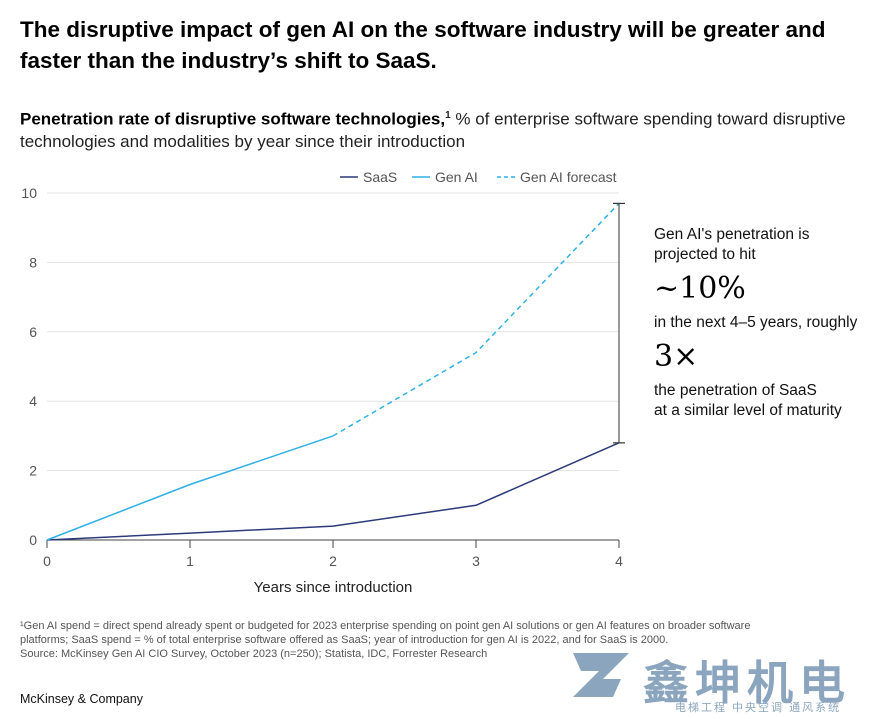 This screenshot has width=889, height=719. I want to click on watermark-text: 鑫坤机电, so click(747, 683).